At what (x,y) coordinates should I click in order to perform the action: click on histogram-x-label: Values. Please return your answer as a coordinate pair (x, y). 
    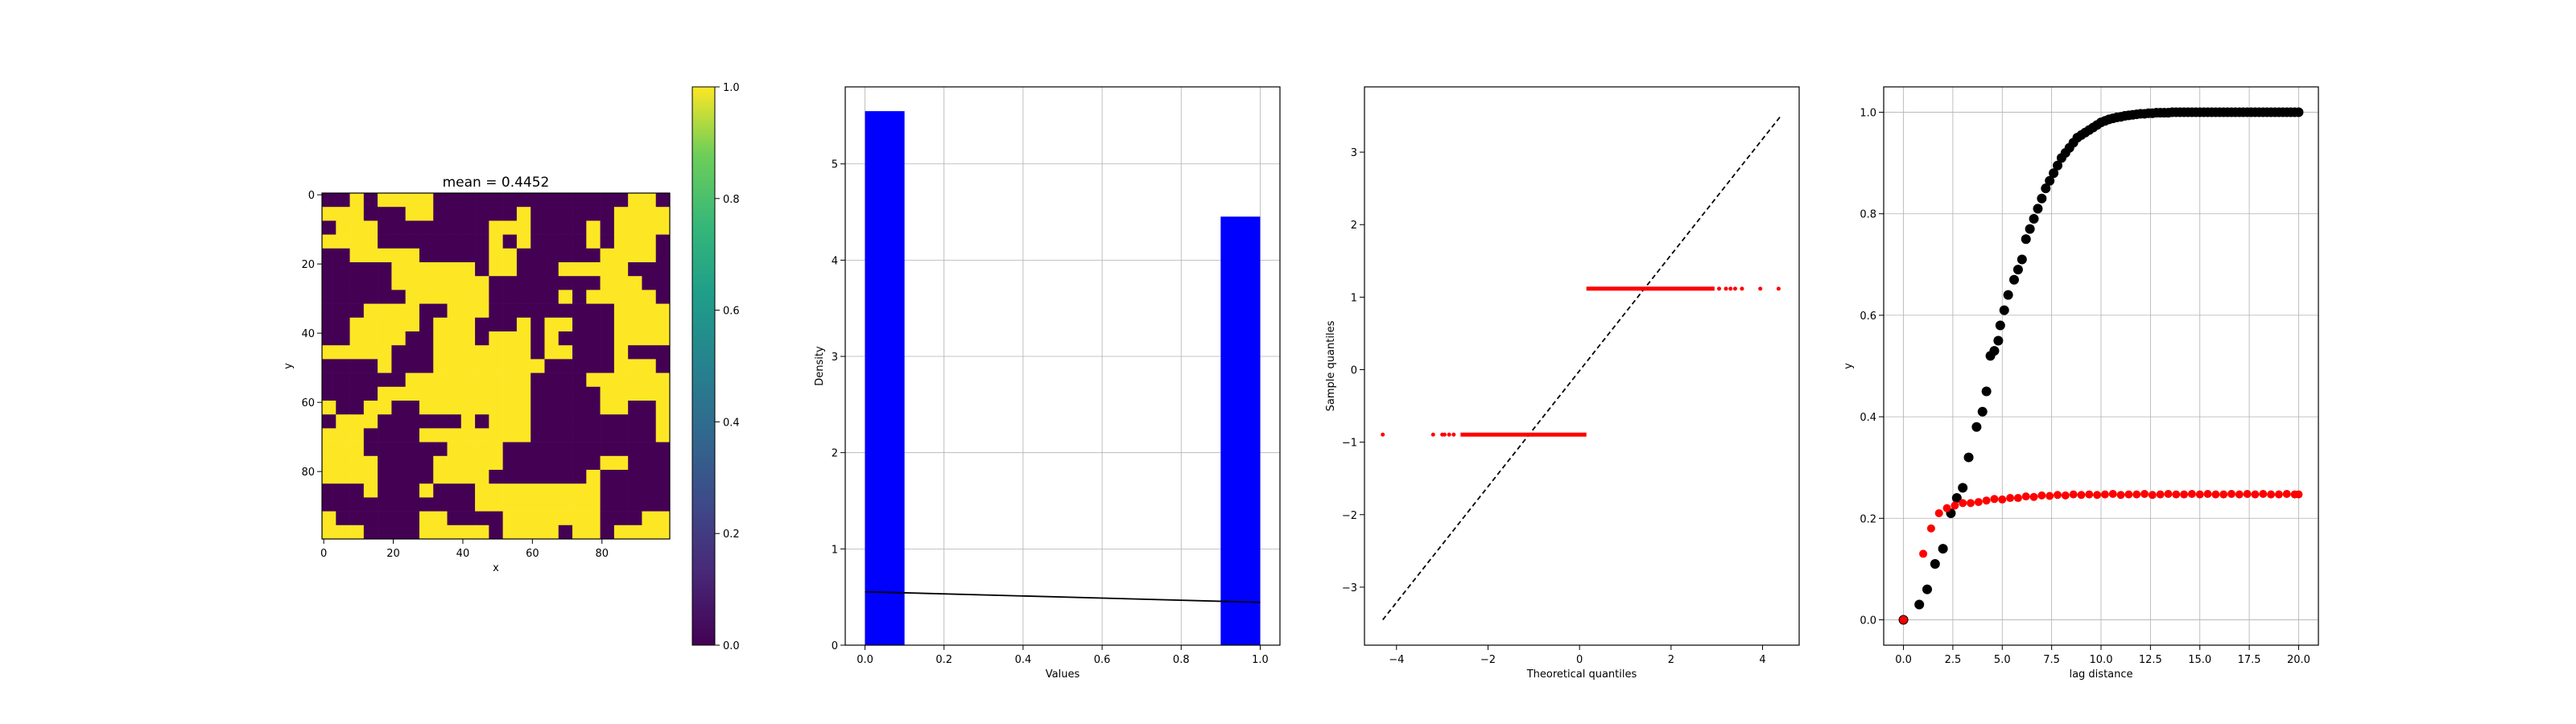
    Looking at the image, I should click on (1063, 674).